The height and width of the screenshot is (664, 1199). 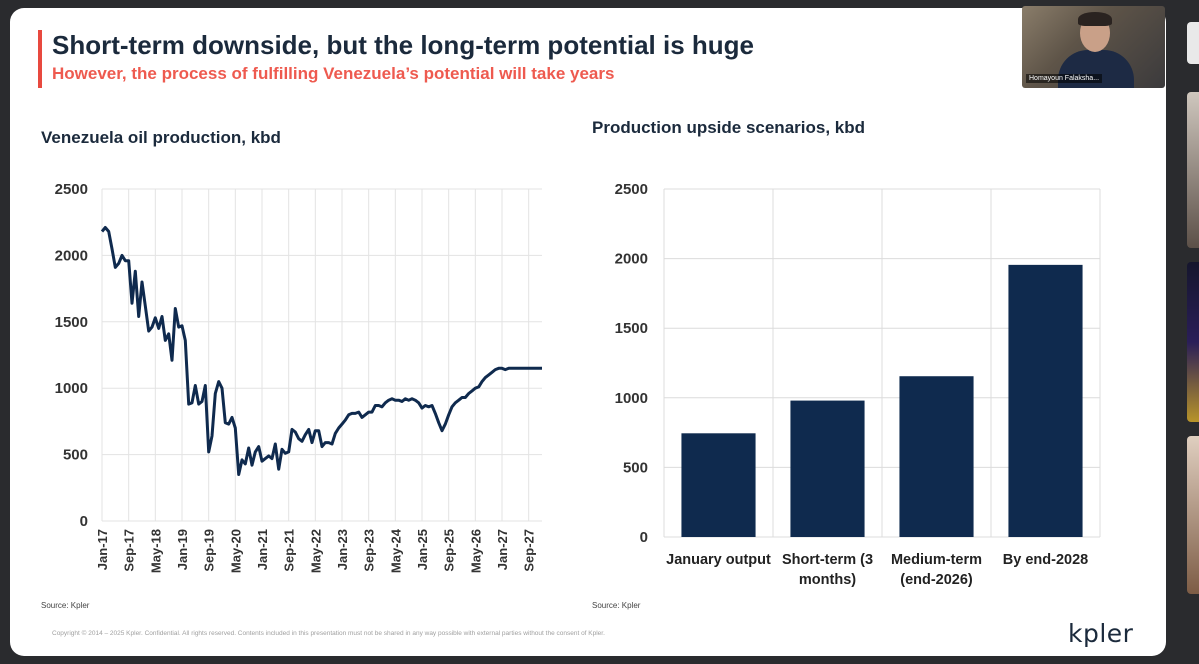 I want to click on line-chart-xtick-label: Jan-27, so click(x=502, y=549).